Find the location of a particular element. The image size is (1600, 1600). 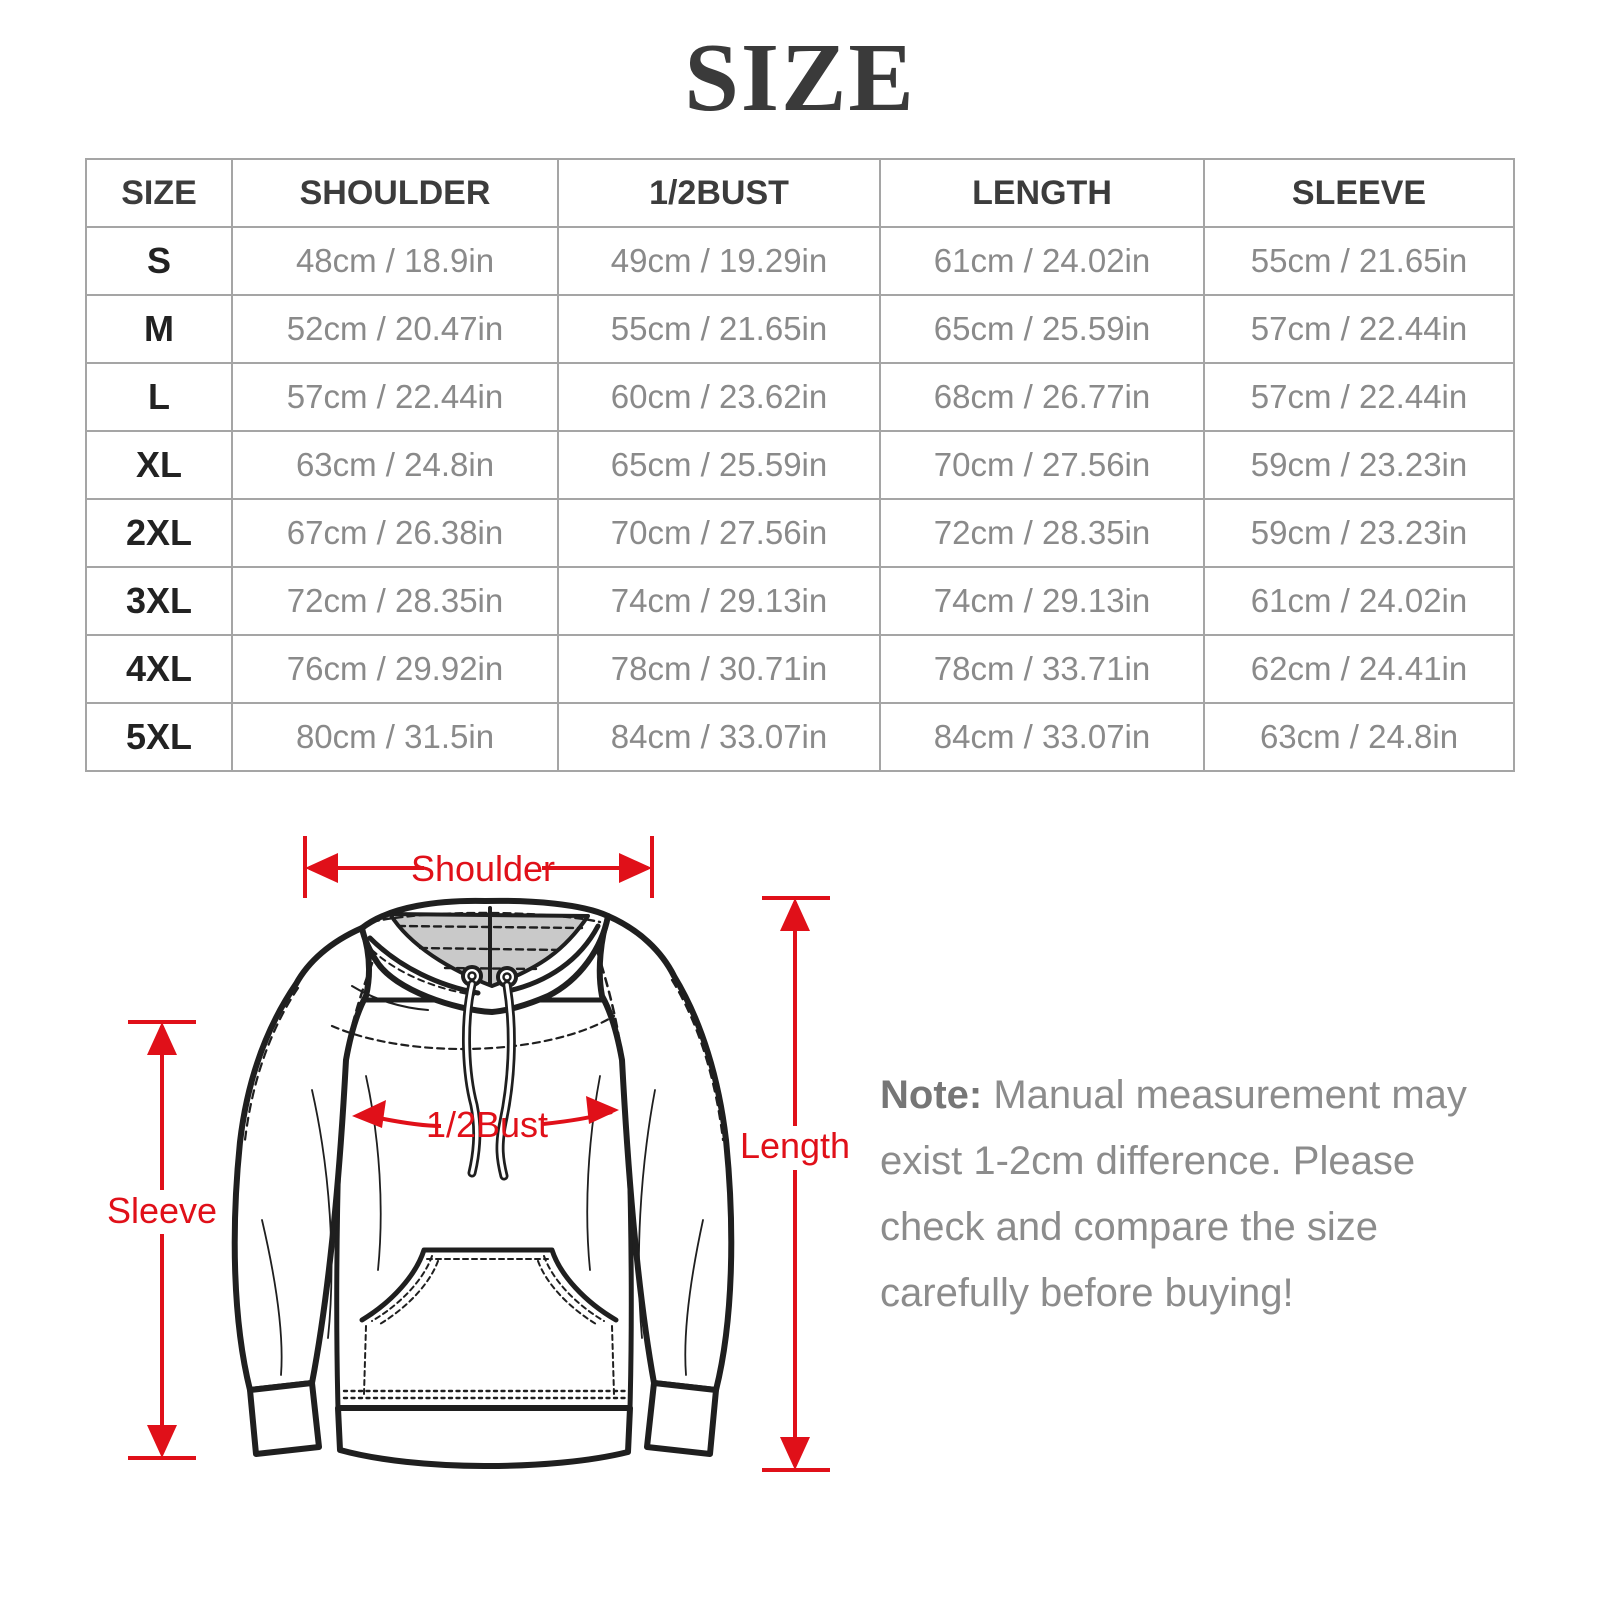

shoulder-arrow: Shoulder is located at coordinates (478, 867).